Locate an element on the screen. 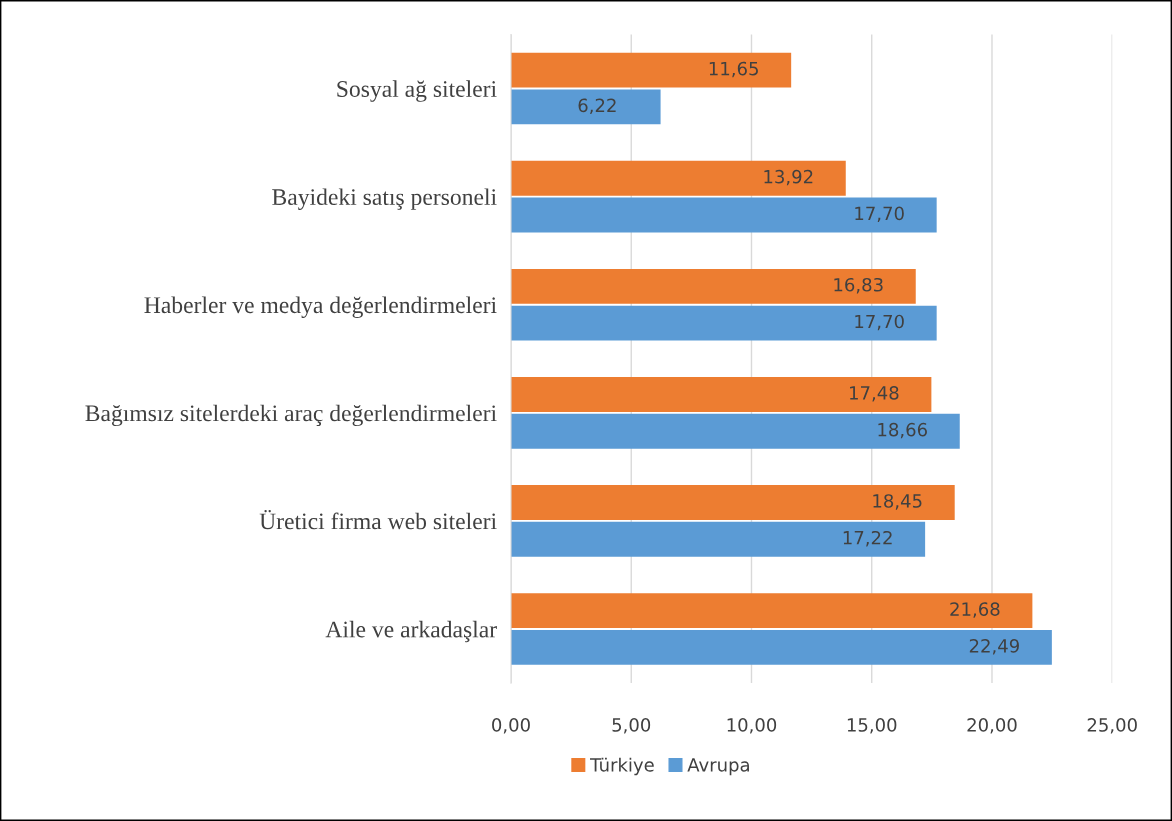 This screenshot has width=1172, height=821. data-label: 11,65 is located at coordinates (733, 69).